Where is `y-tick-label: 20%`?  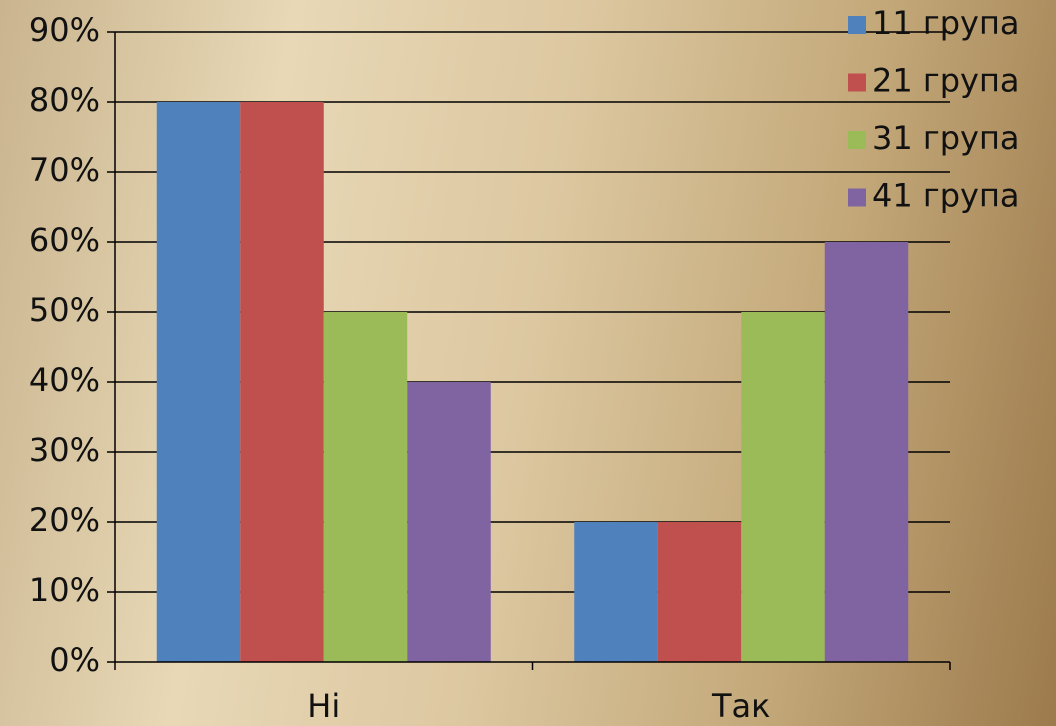
y-tick-label: 20% is located at coordinates (64, 520).